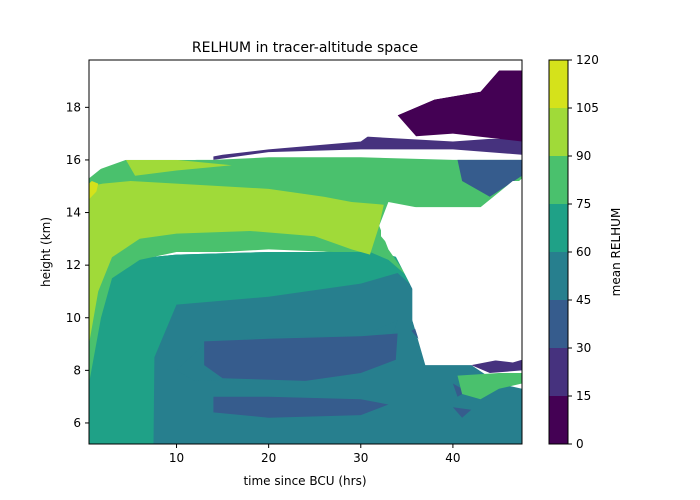 The width and height of the screenshot is (700, 500). Describe the element at coordinates (587, 108) in the screenshot. I see `colorbar-tick-label: 105` at that location.